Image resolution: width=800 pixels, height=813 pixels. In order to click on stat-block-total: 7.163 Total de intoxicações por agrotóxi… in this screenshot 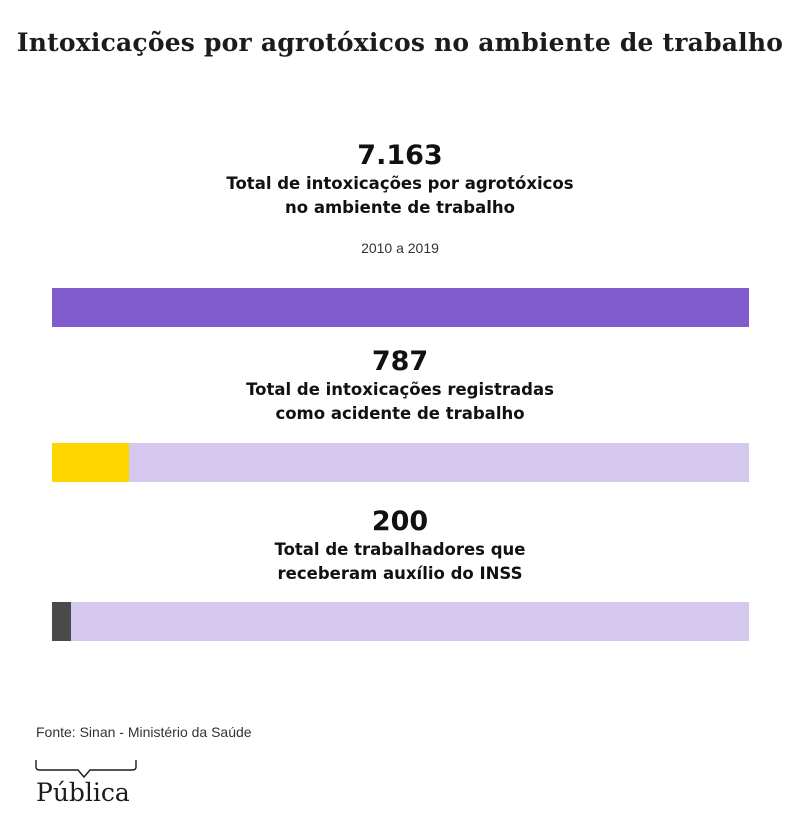, I will do `click(400, 180)`.